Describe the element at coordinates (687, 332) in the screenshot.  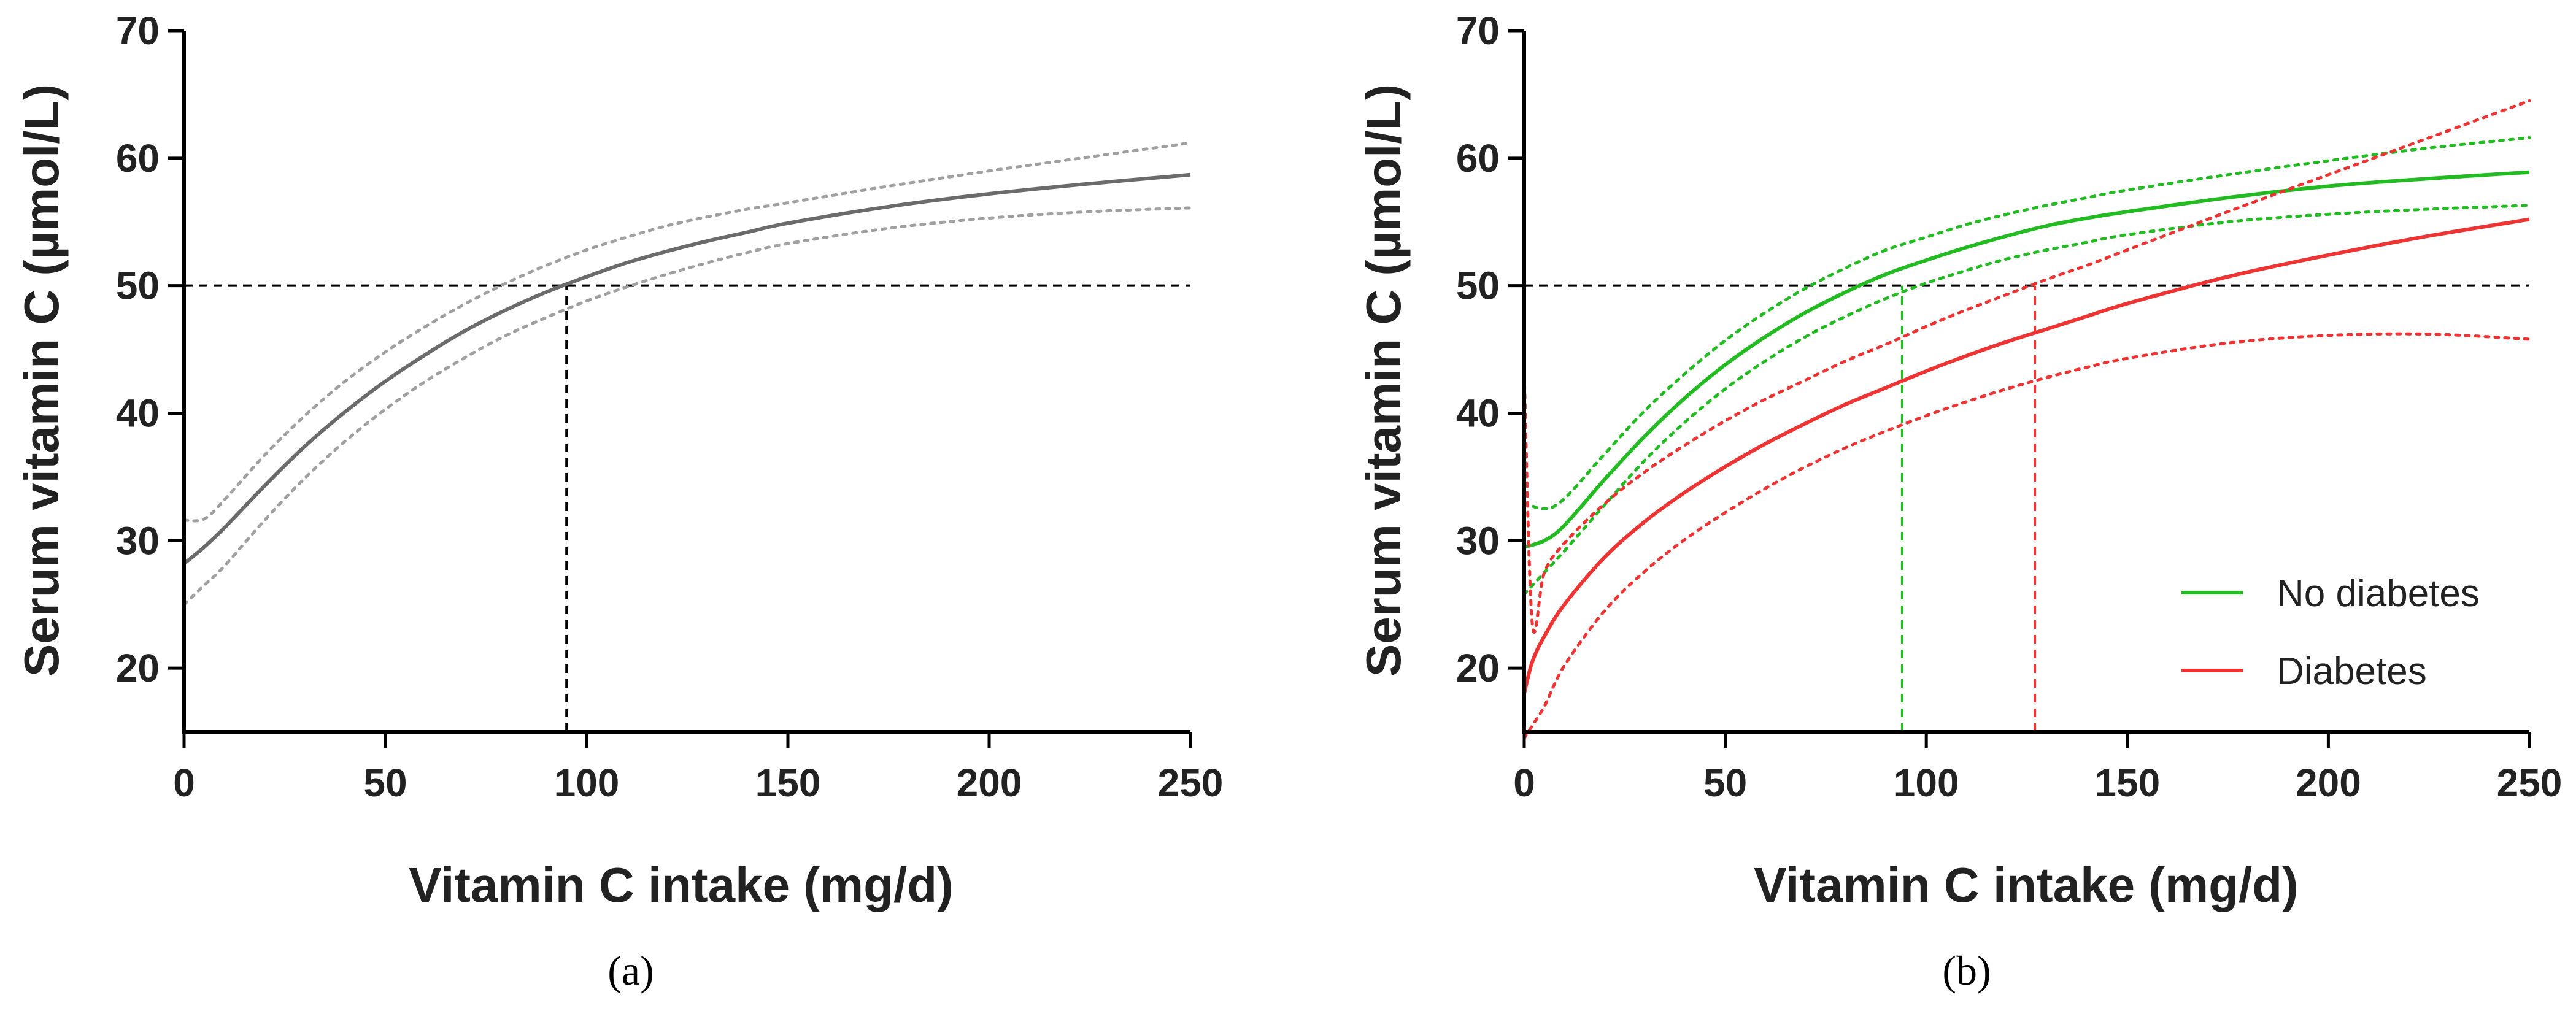
I see `ci-upper-line-overall` at that location.